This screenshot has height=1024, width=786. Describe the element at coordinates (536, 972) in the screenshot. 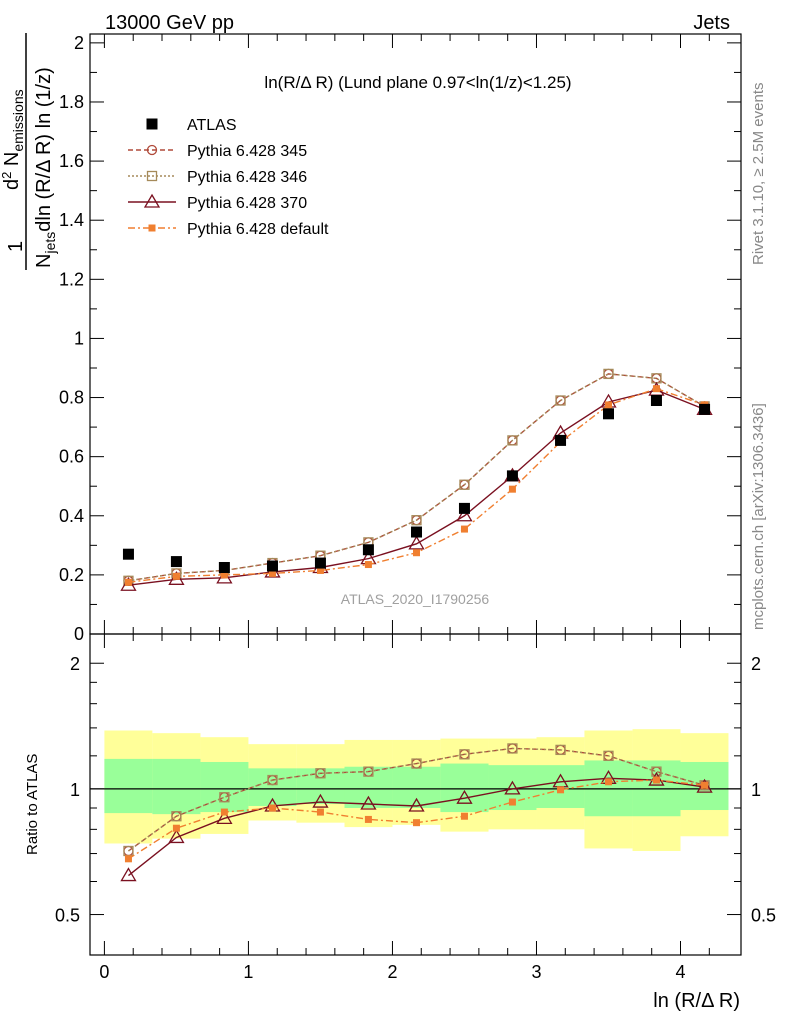

I see `x-tick-label: 3` at that location.